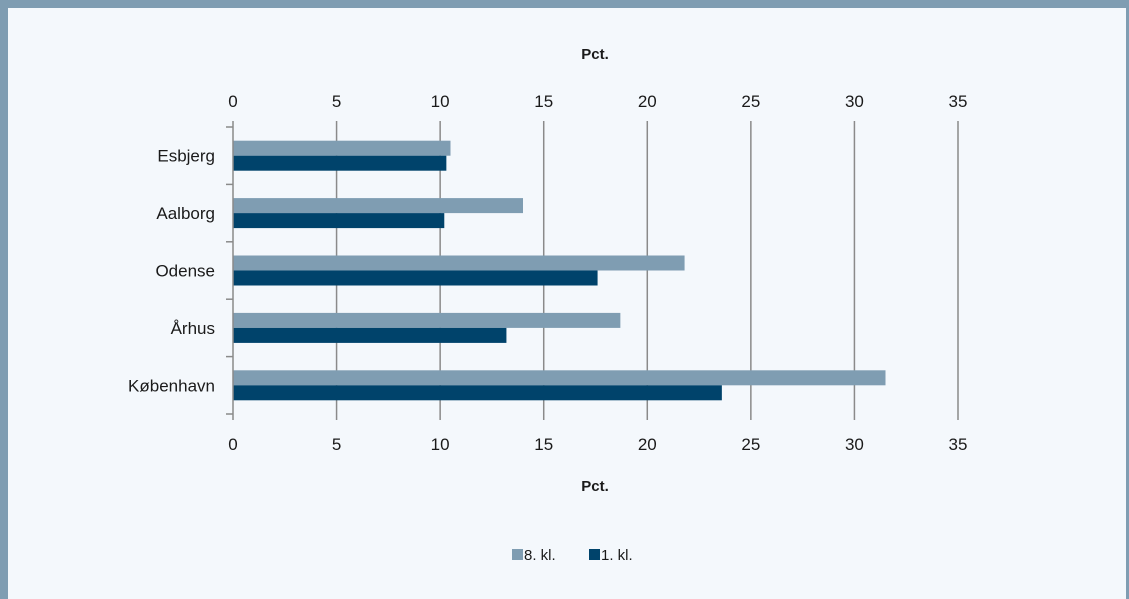  Describe the element at coordinates (440, 444) in the screenshot. I see `x-tick-label-bottom: 10` at that location.